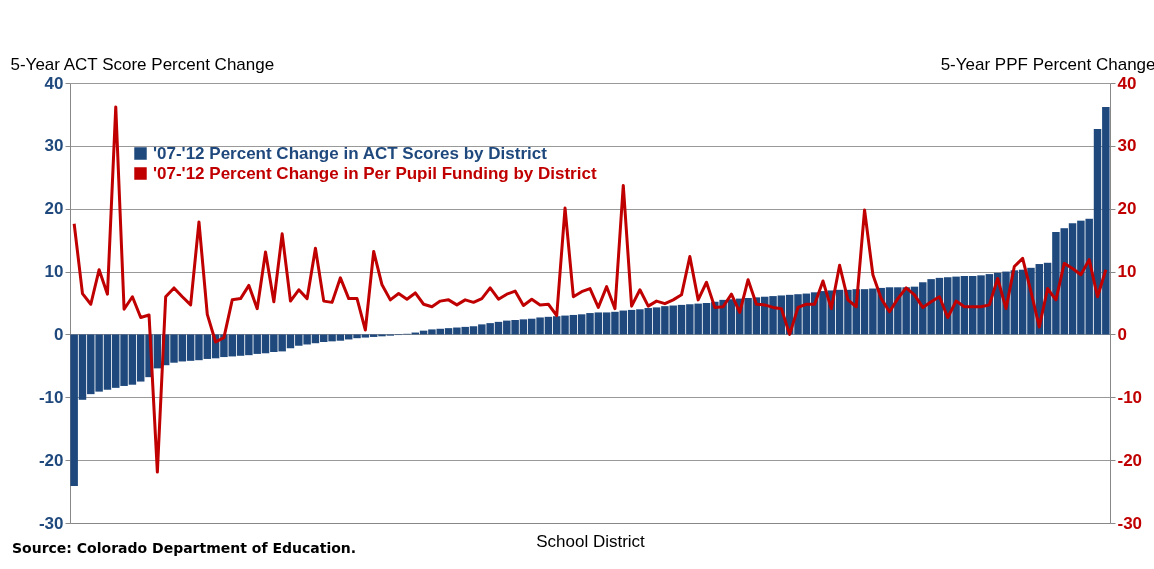 The width and height of the screenshot is (1154, 569). I want to click on y2-tick-label: -30, so click(1130, 523).